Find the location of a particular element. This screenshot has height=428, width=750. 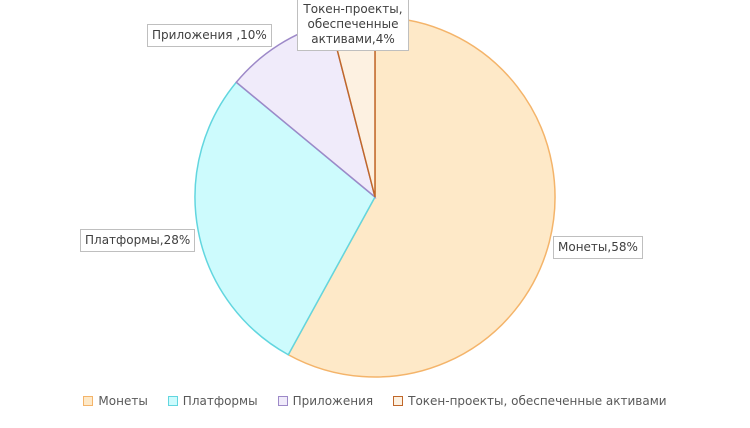

legend-label: Платформы is located at coordinates (220, 401).